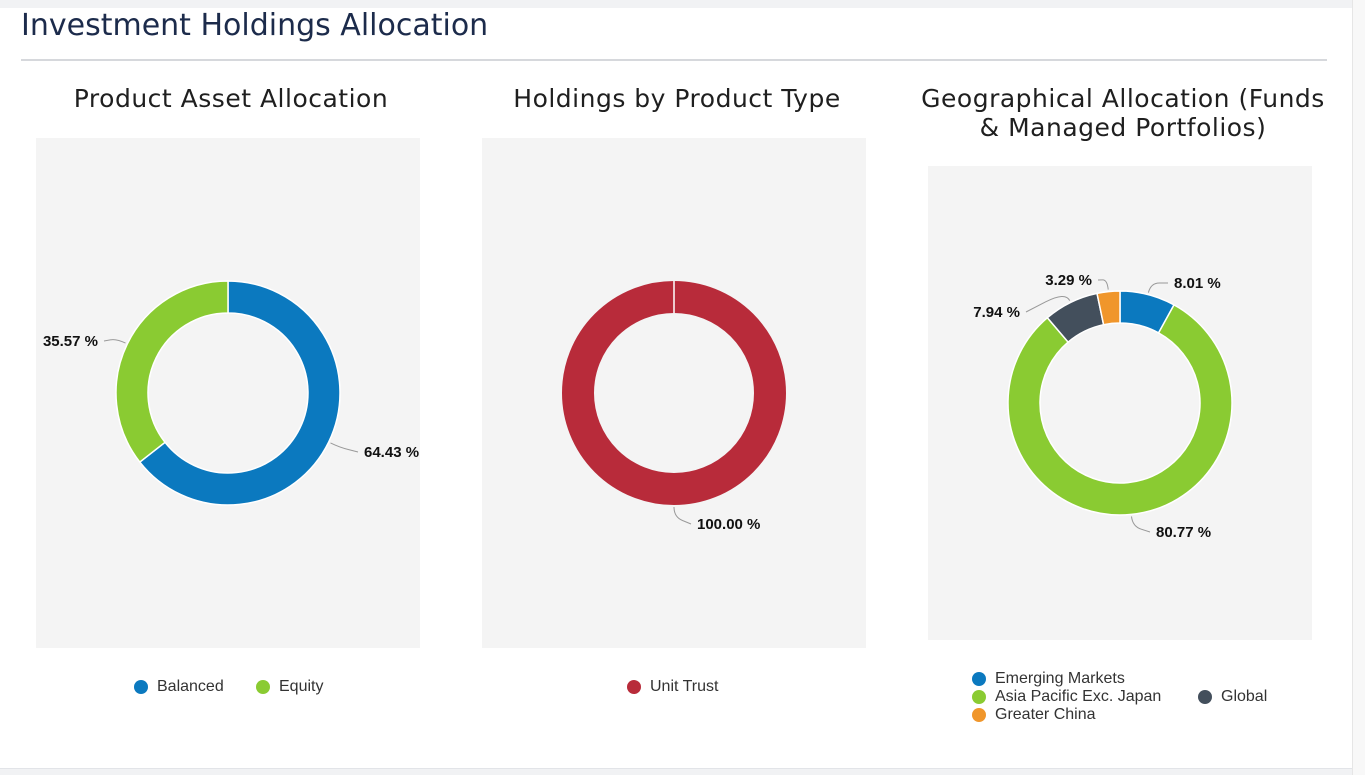  I want to click on page-scrollbar, so click(1358, 387).